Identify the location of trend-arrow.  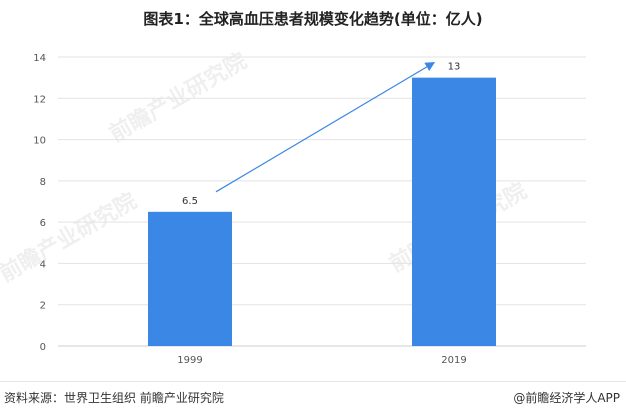
(325, 127).